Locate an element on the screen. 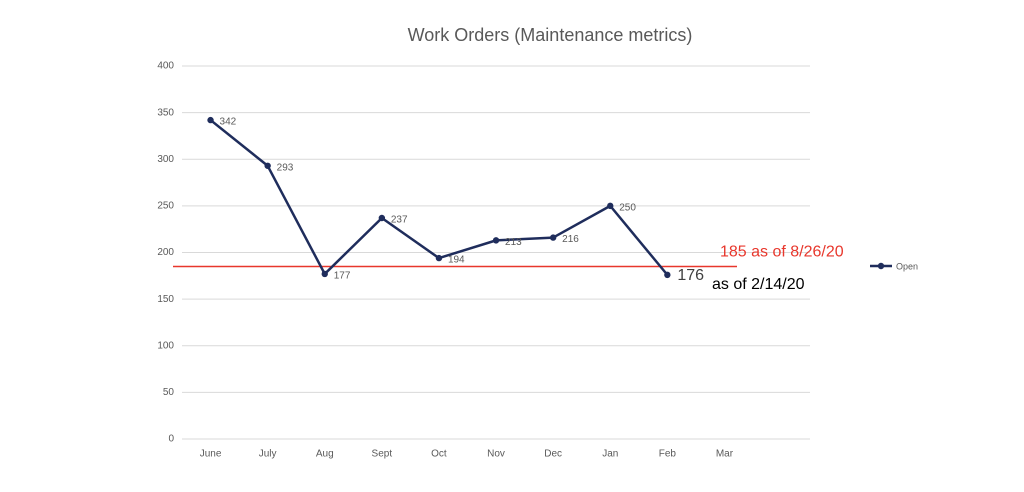 This screenshot has height=492, width=1024. data-label: 293 is located at coordinates (285, 167).